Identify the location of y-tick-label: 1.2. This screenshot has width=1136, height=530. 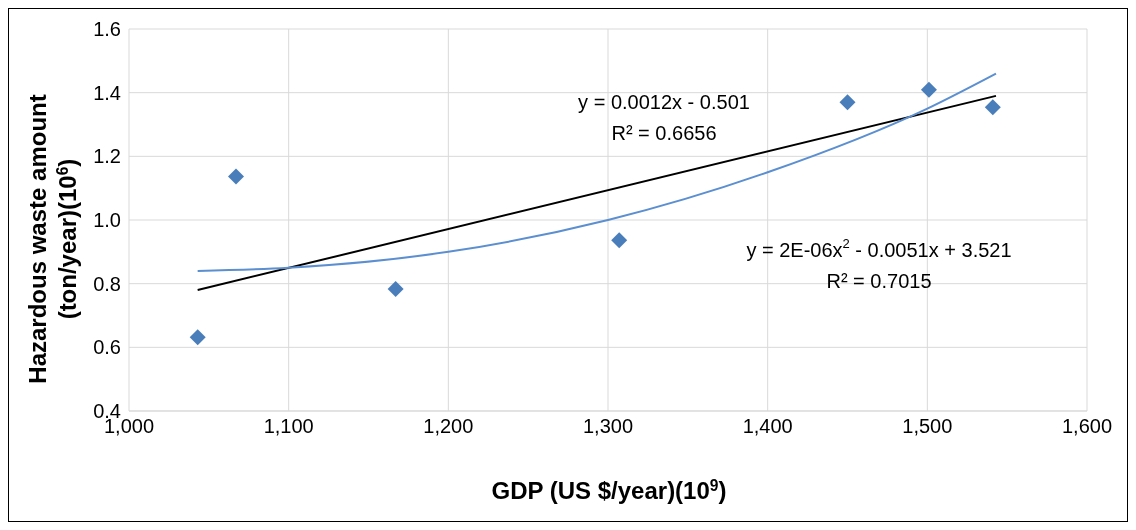
(107, 156).